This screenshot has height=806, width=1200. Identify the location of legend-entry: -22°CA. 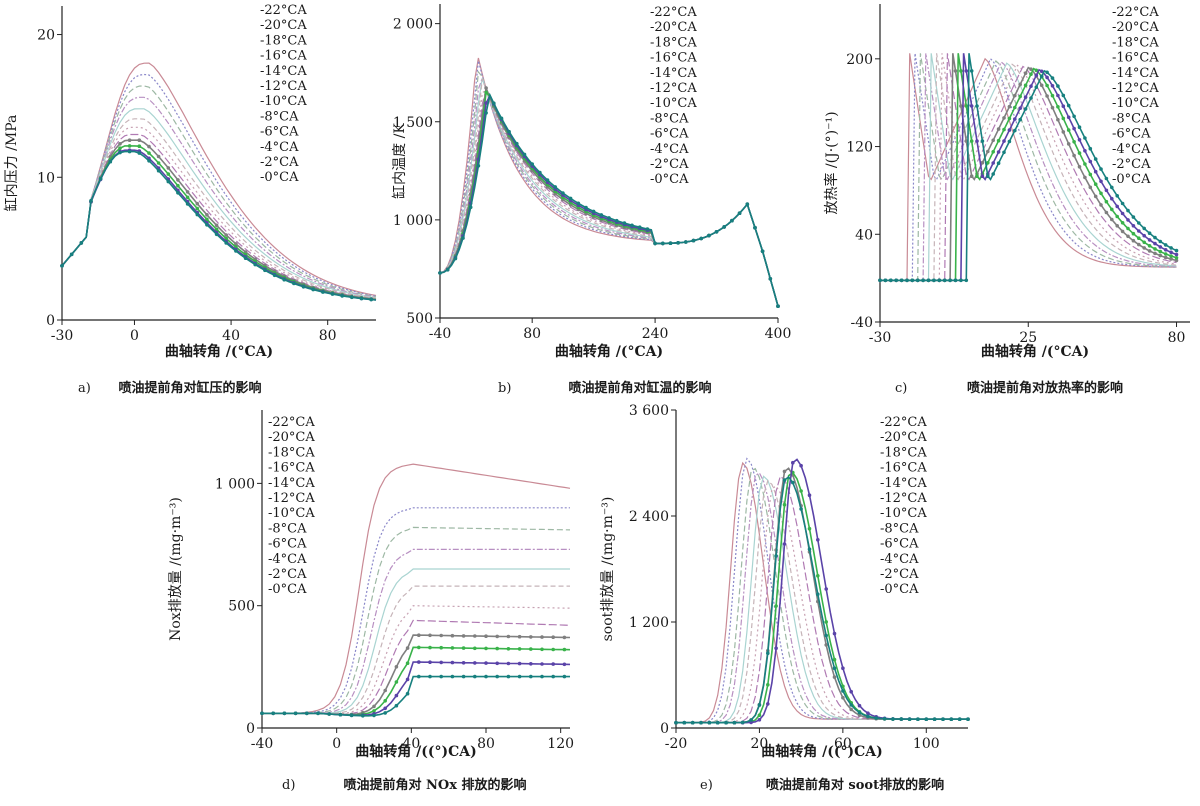
(903, 422).